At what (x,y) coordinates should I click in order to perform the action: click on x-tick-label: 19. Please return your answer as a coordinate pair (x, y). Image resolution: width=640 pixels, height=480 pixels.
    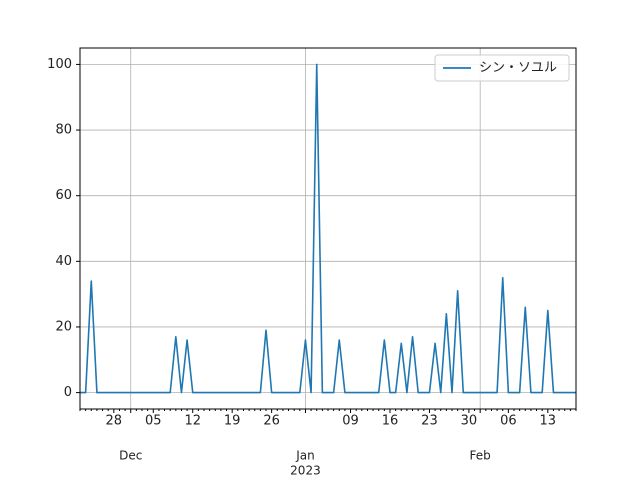
    Looking at the image, I should click on (232, 421).